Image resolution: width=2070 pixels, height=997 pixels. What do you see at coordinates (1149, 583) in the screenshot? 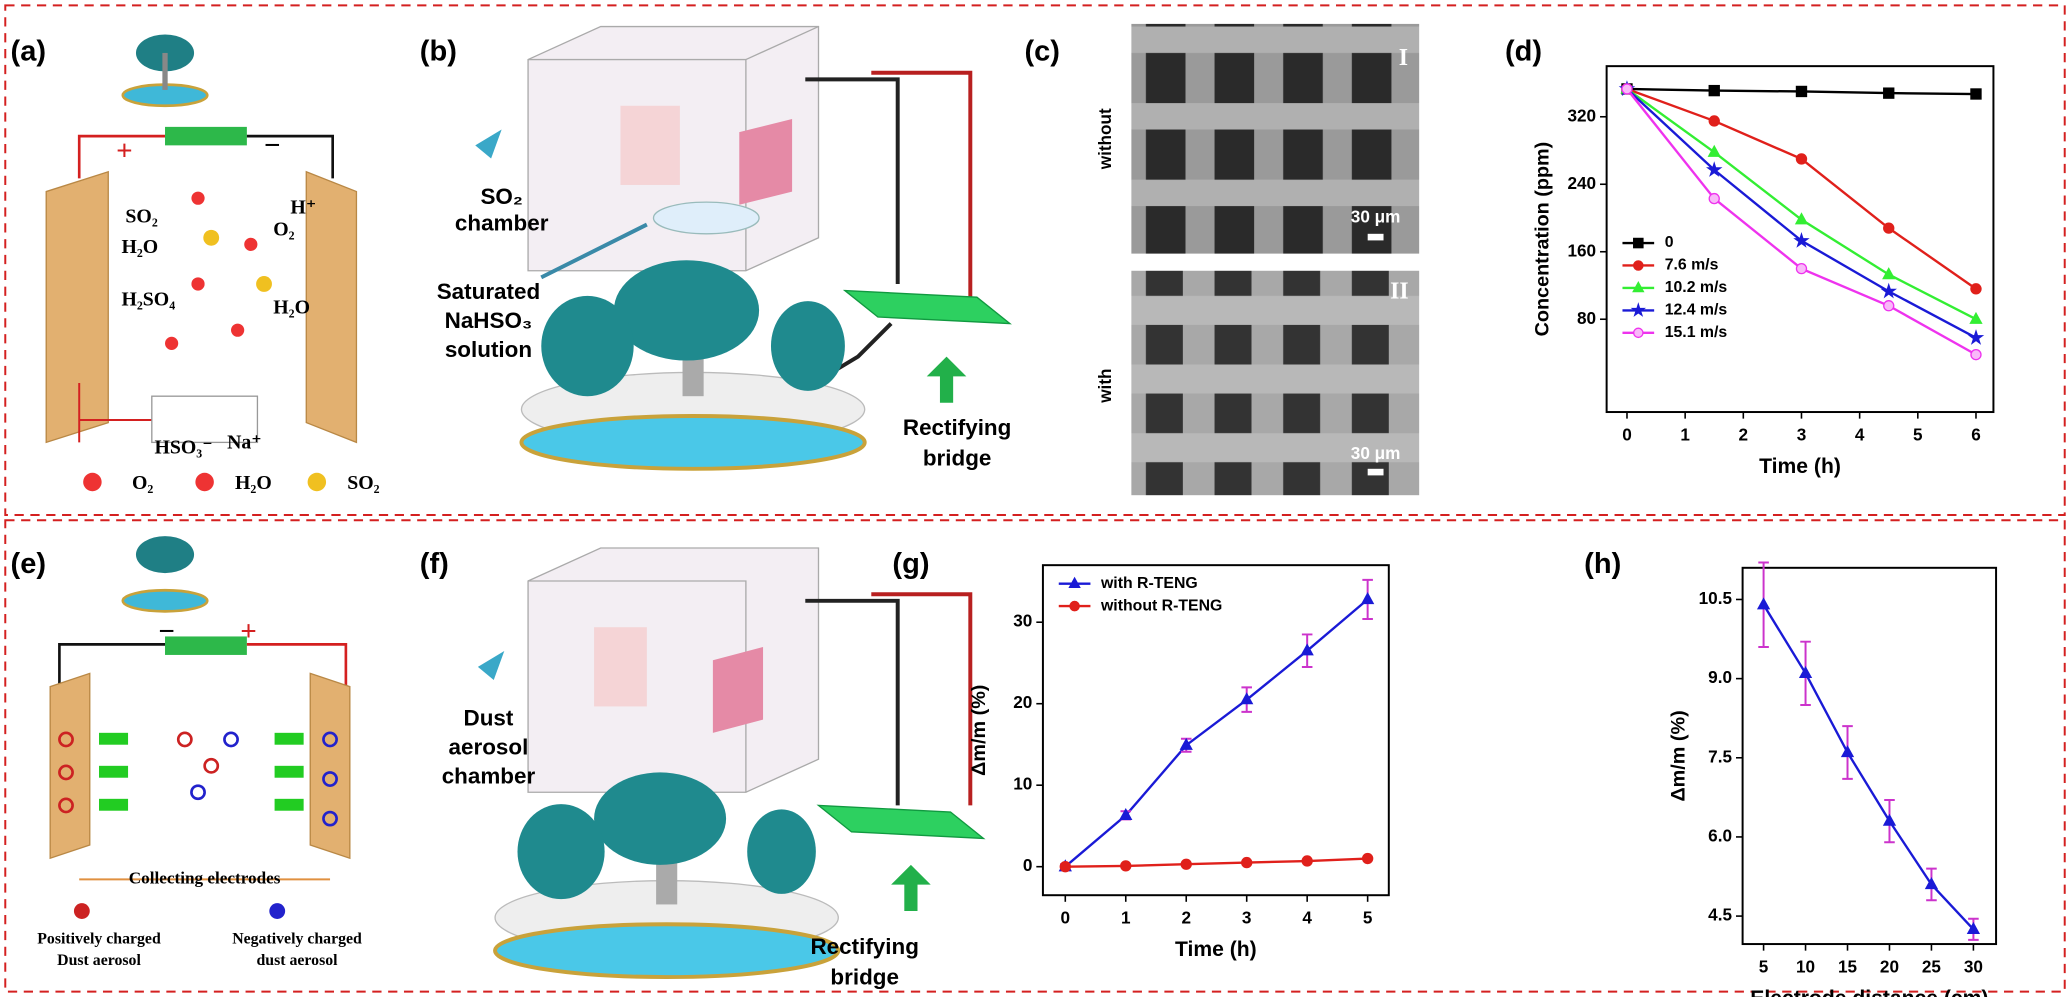
I see `legend-label: with R-TENG` at bounding box center [1149, 583].